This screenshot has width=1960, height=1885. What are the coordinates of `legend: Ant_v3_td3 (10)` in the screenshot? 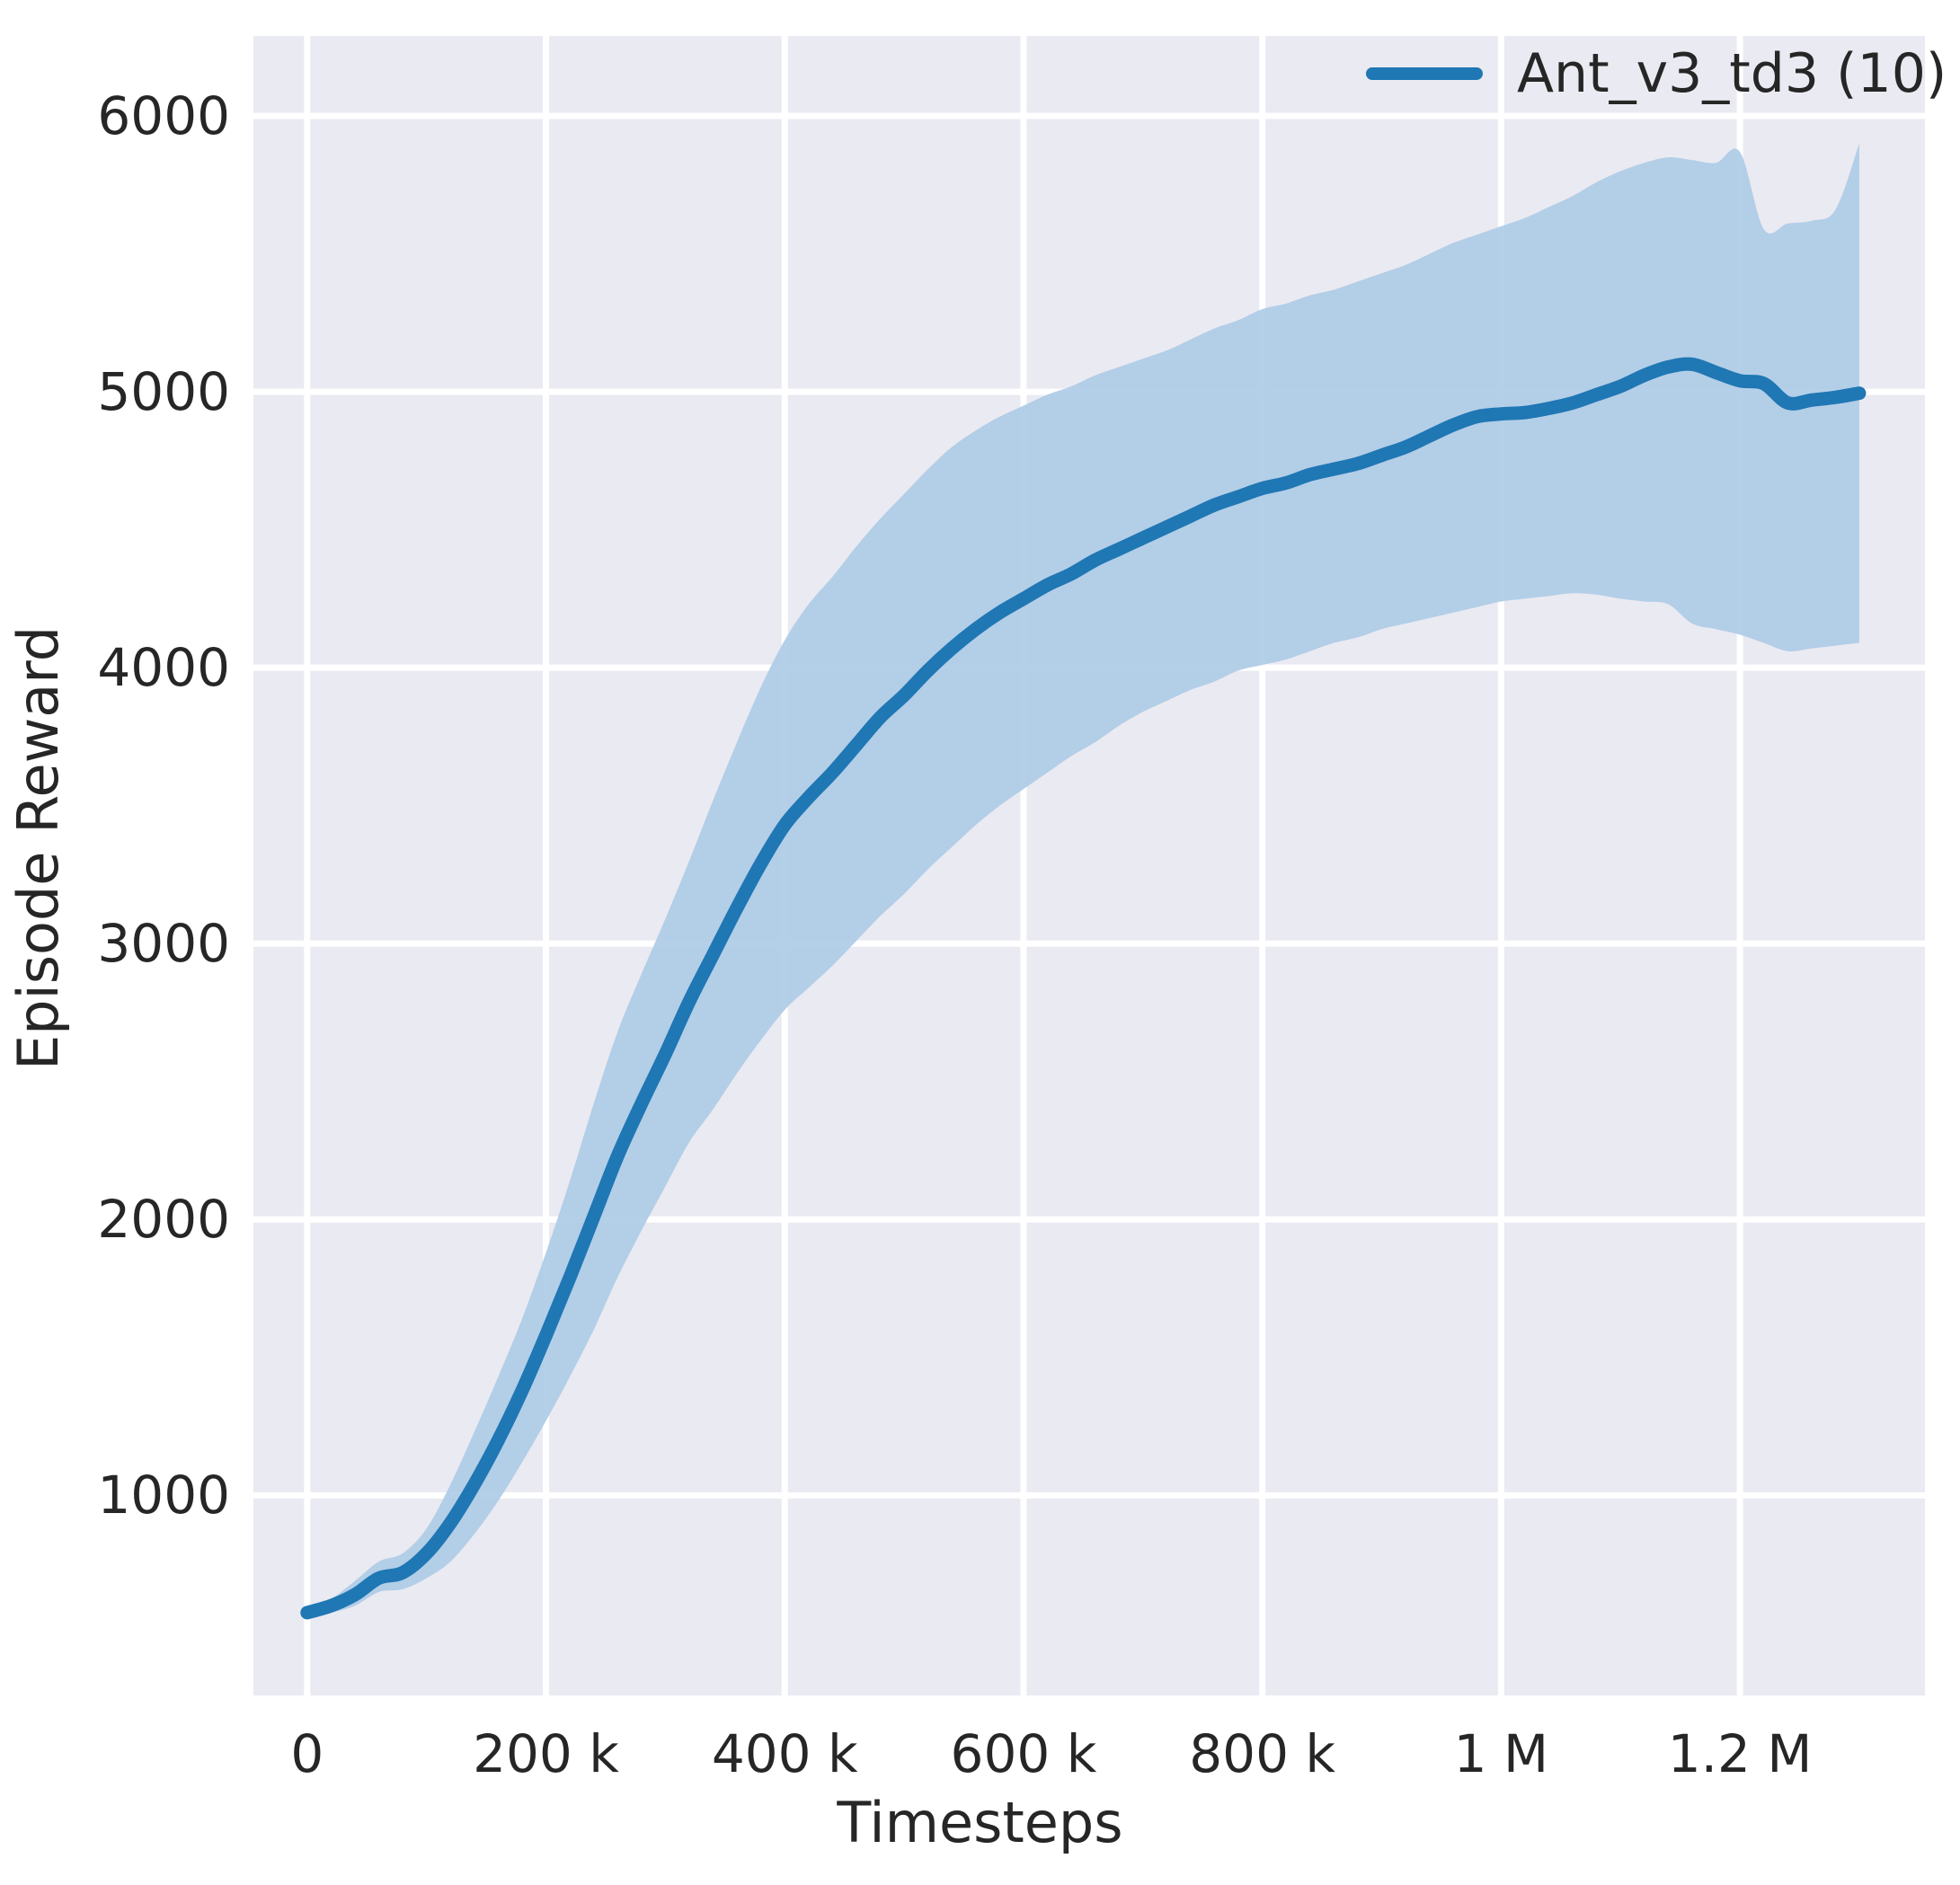 It's located at (1657, 74).